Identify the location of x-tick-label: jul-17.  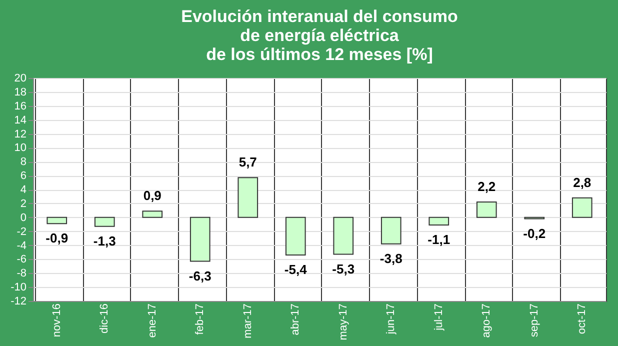
(438, 318).